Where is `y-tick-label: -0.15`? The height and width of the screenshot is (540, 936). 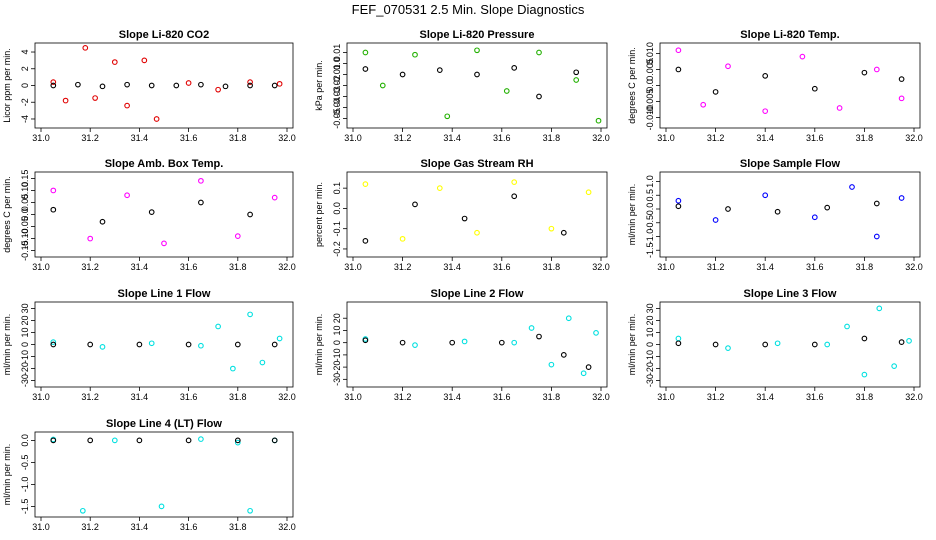 y-tick-label: -0.15 is located at coordinates (25, 250).